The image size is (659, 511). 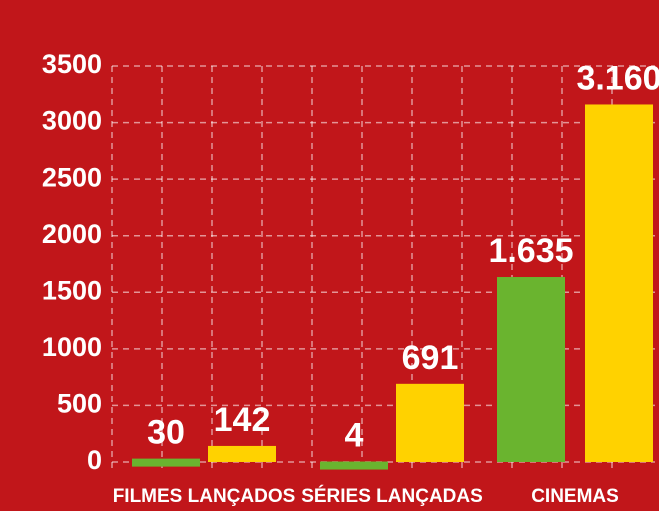 I want to click on value-label: 30, so click(x=166, y=433).